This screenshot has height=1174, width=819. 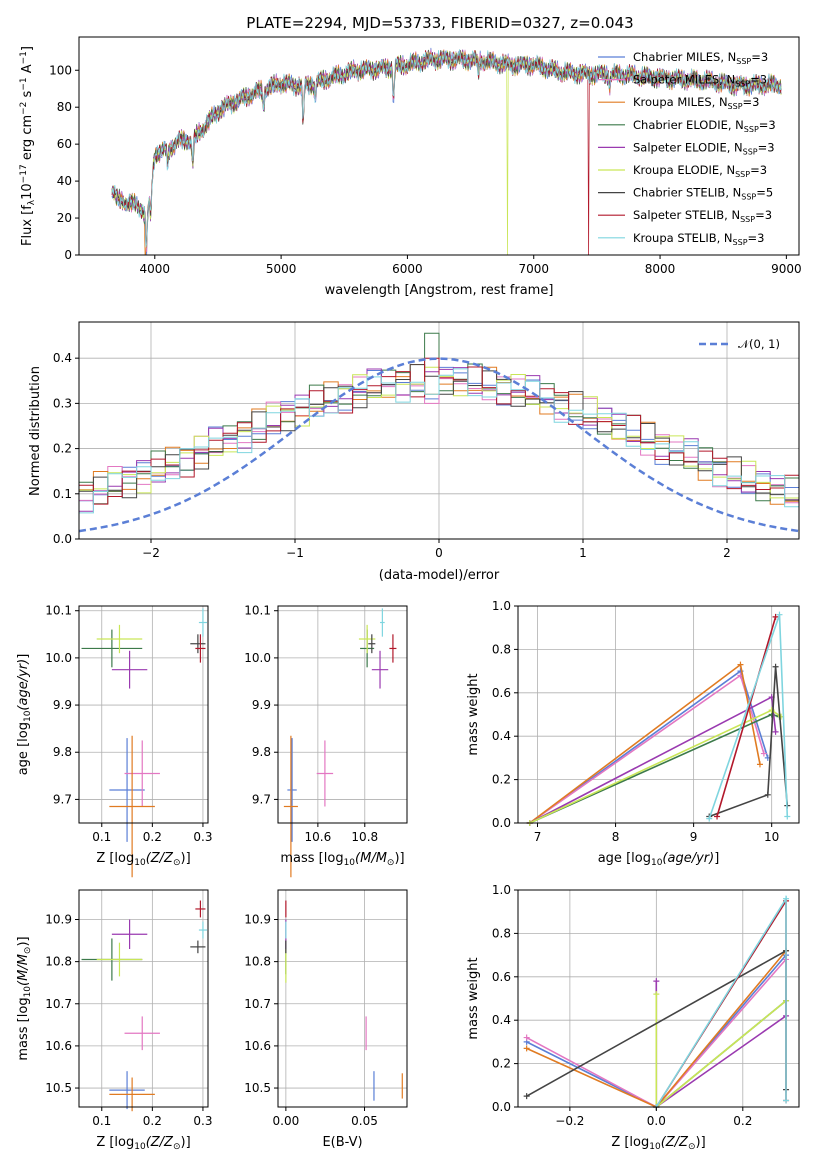 I want to click on gaussian-curve, so click(x=439, y=445).